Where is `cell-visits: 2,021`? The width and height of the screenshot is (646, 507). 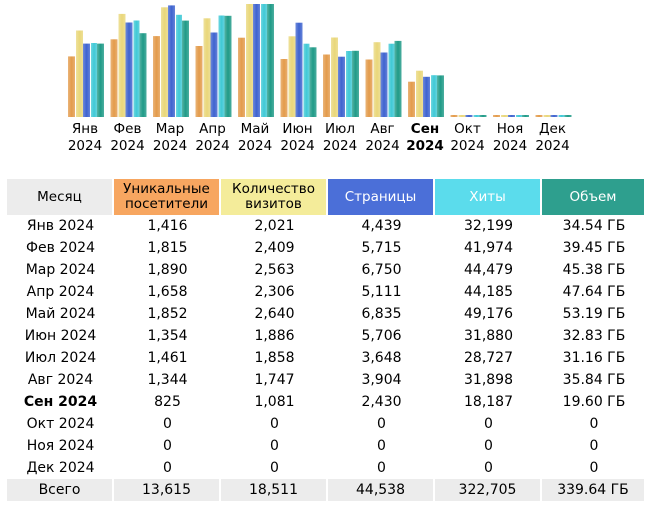 cell-visits: 2,021 is located at coordinates (274, 226).